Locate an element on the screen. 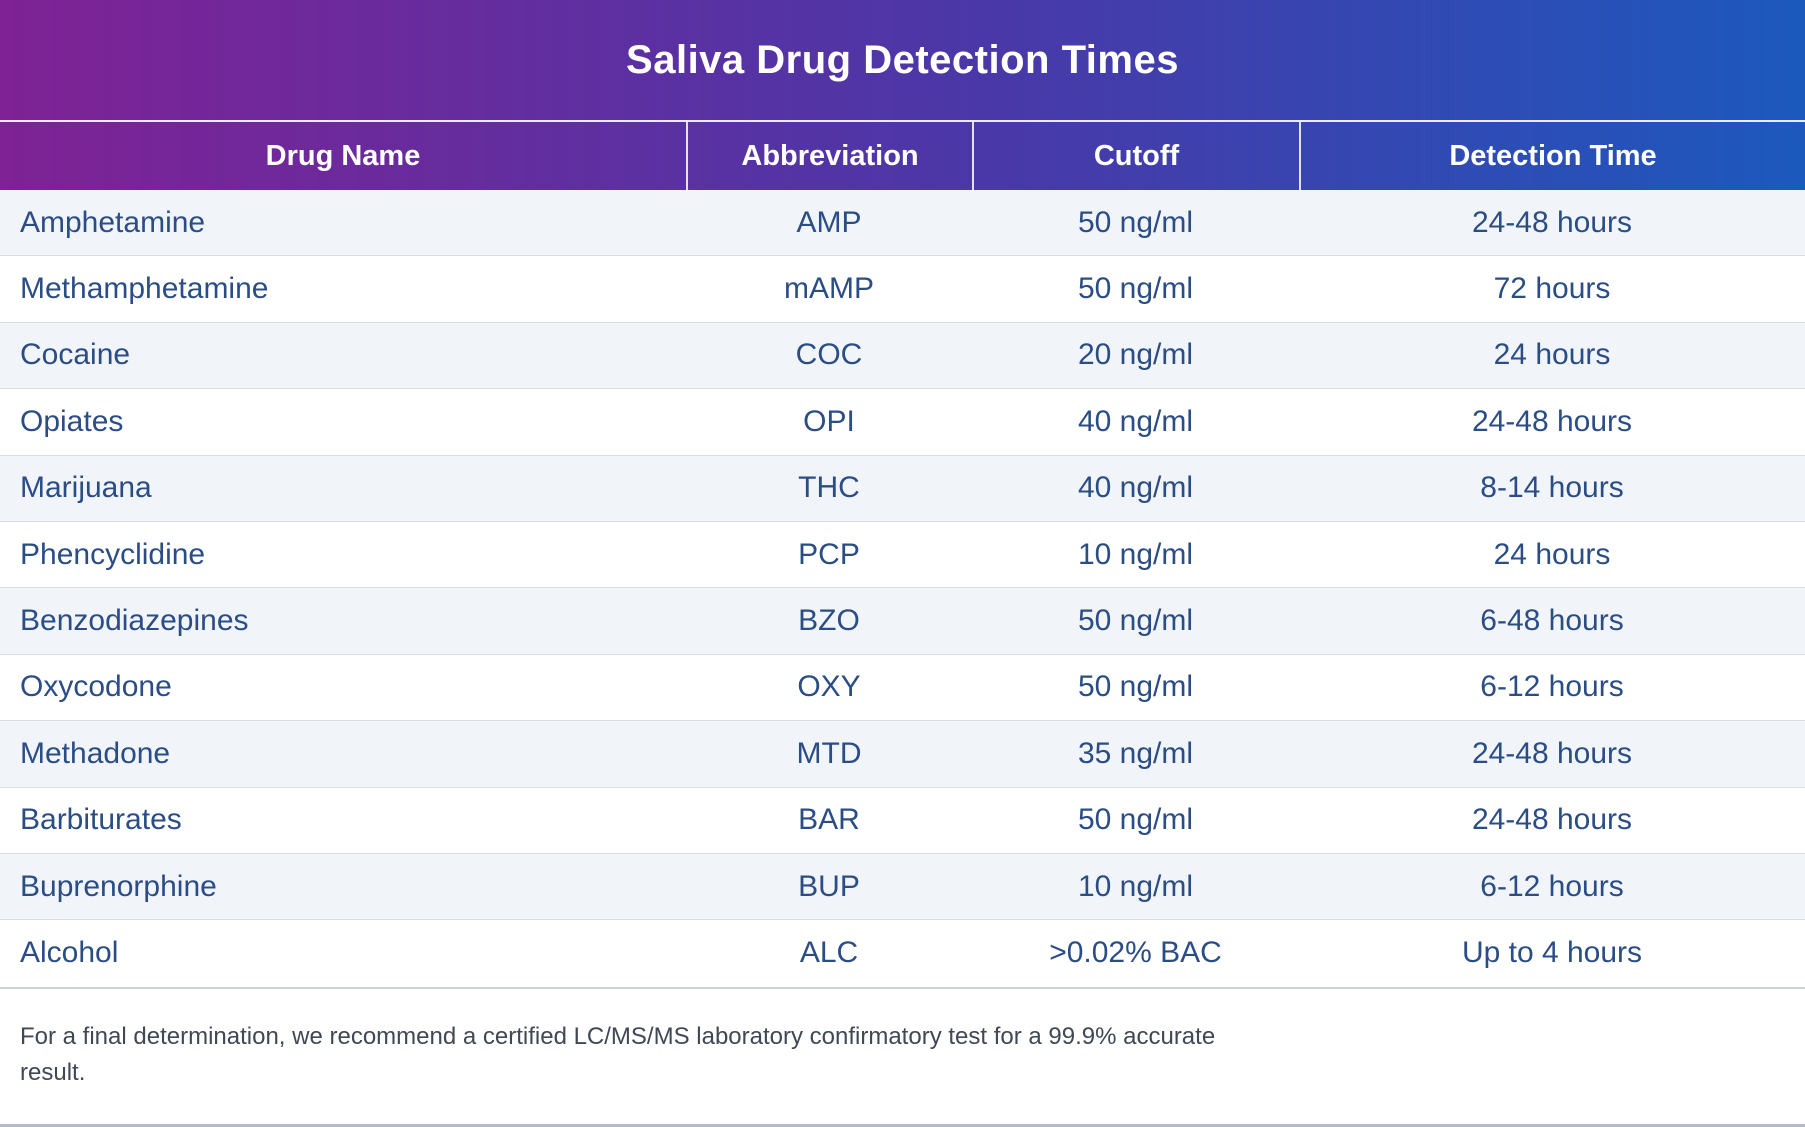 The image size is (1805, 1127). page-title: Saliva Drug Detection Times is located at coordinates (902, 59).